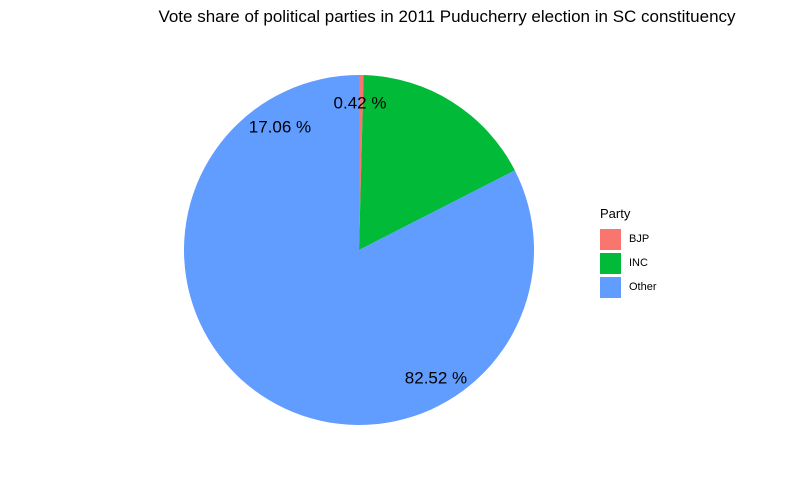 Image resolution: width=806 pixels, height=480 pixels. What do you see at coordinates (639, 239) in the screenshot?
I see `legend-label-bjp: BJP` at bounding box center [639, 239].